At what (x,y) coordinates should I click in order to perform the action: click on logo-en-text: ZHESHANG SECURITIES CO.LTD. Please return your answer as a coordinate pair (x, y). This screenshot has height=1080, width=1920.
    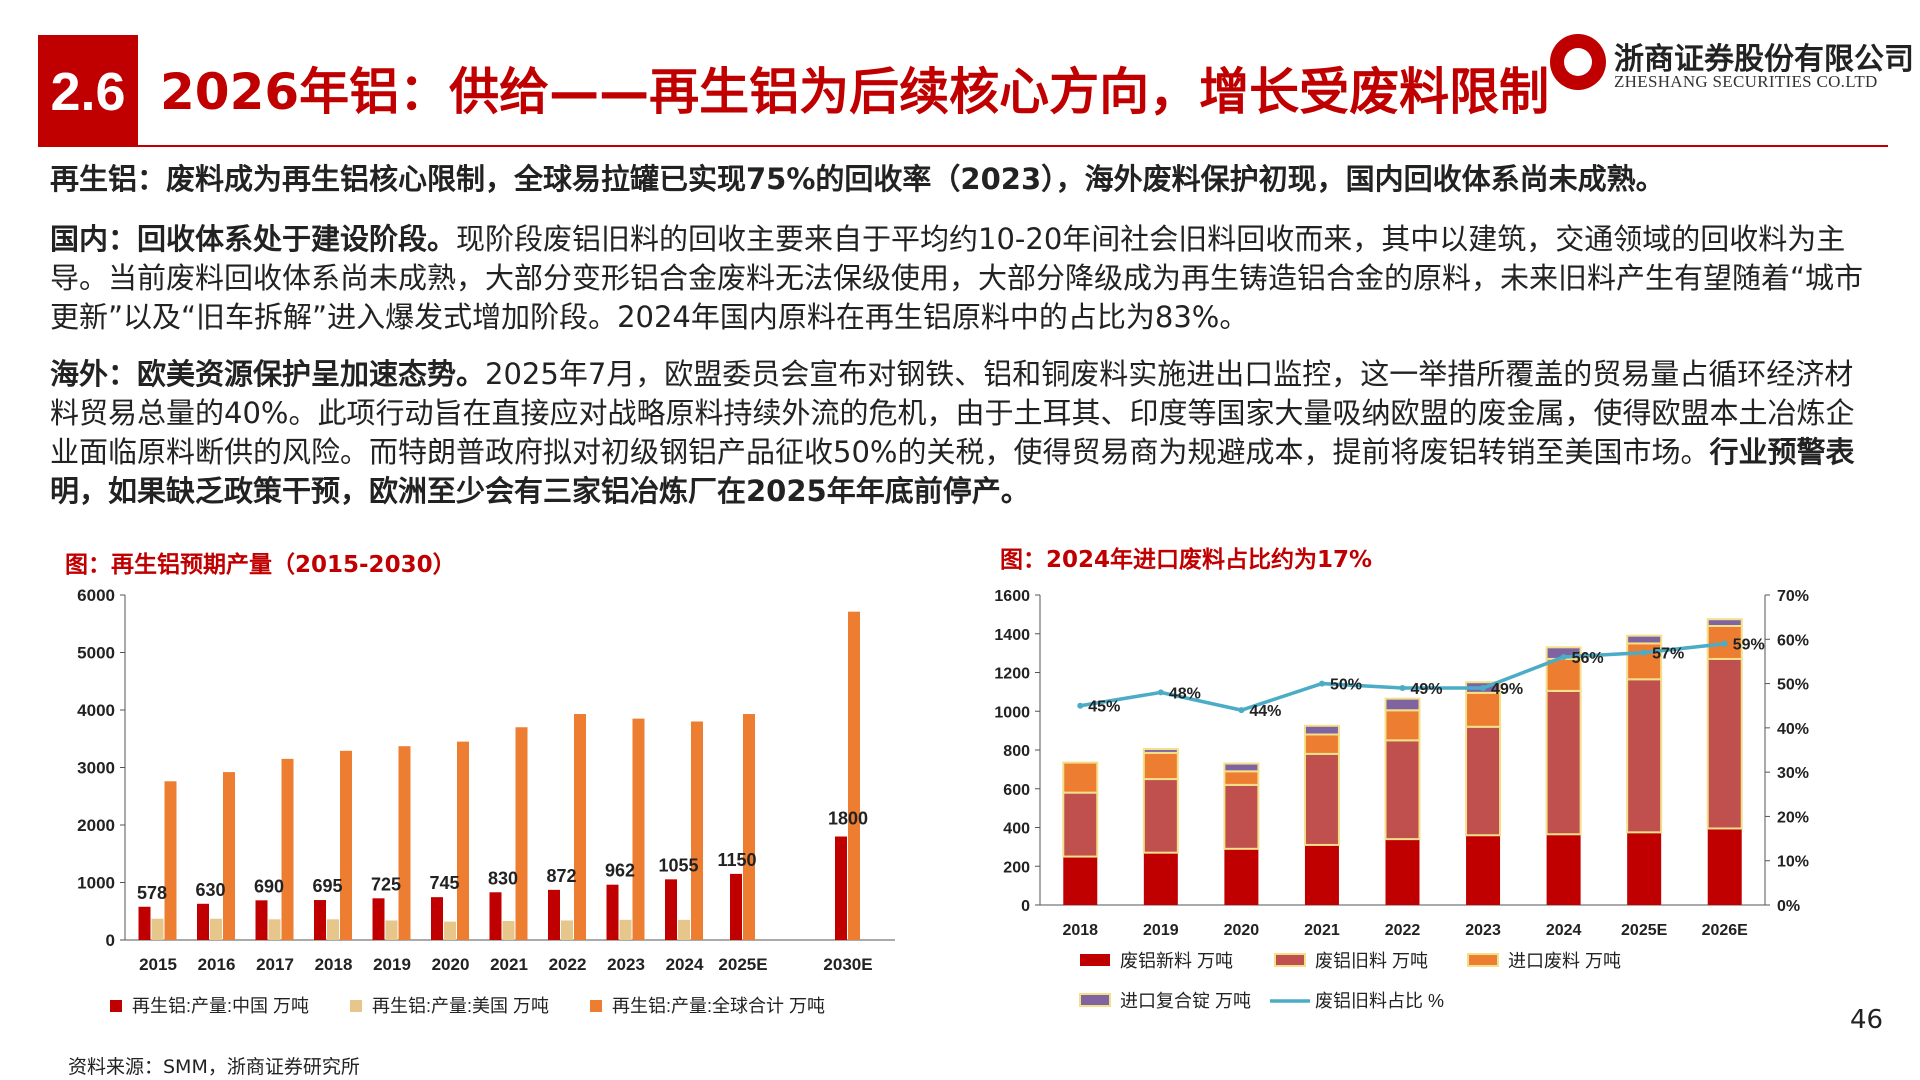
    Looking at the image, I should click on (1746, 81).